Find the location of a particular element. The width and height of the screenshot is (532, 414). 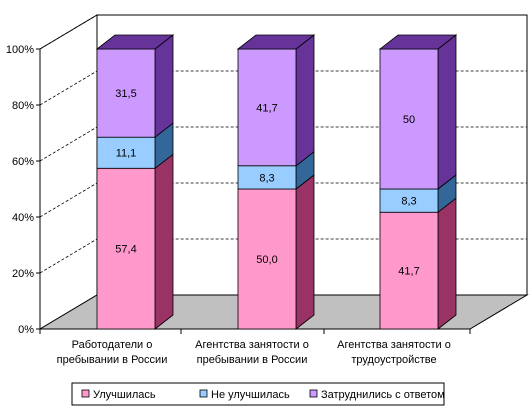

y-tick-label: 20% is located at coordinates (23, 274).